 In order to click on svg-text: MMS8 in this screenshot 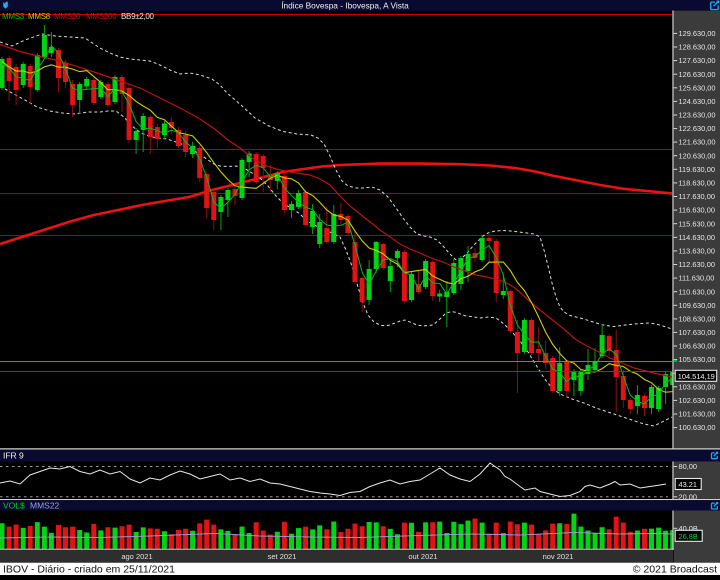, I will do `click(39, 16)`.